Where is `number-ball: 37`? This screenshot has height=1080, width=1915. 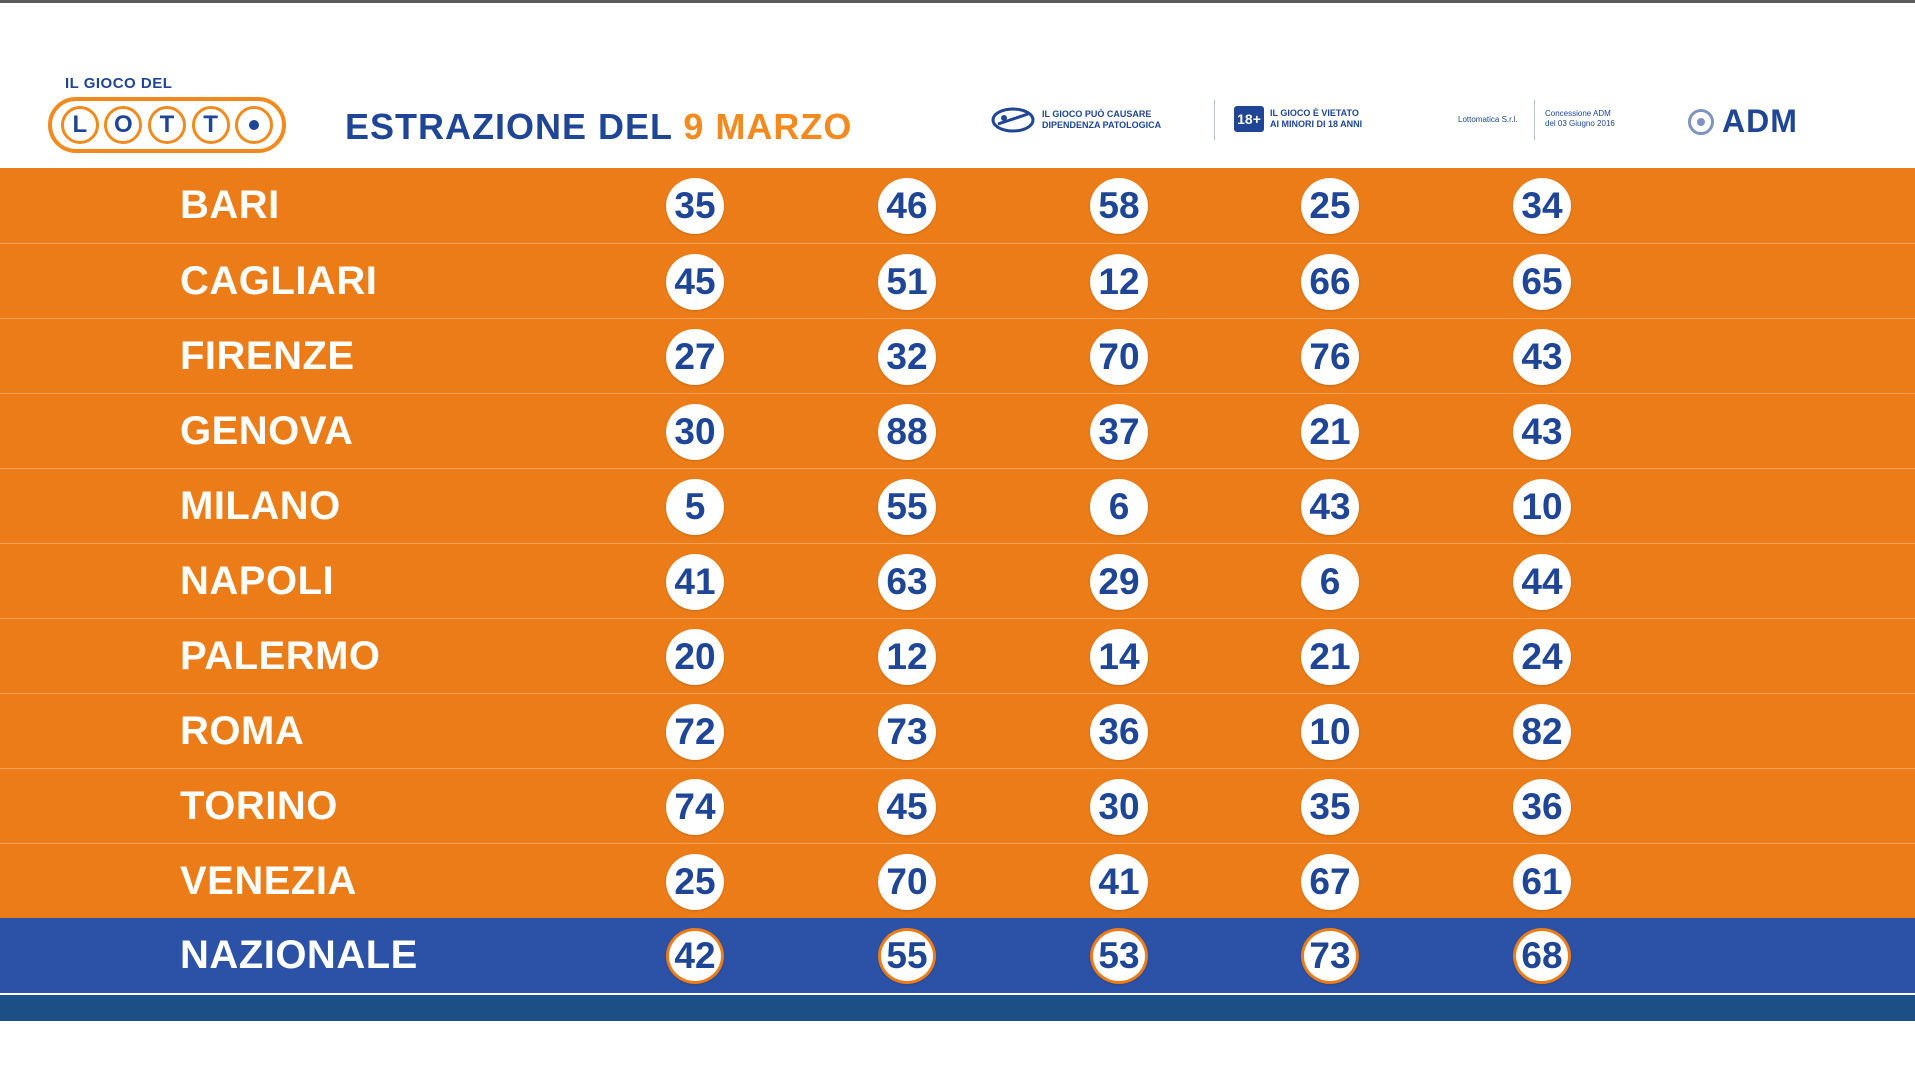 number-ball: 37 is located at coordinates (1119, 432).